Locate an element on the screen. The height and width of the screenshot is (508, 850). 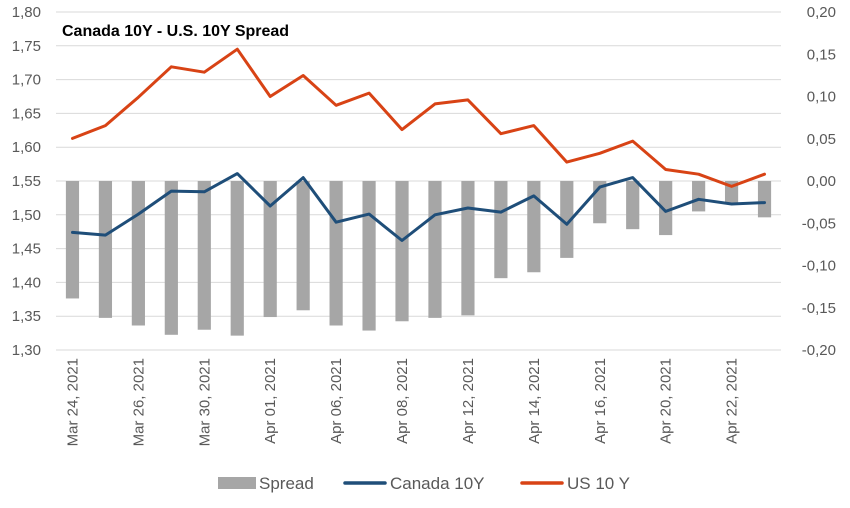
x-axis-tick-label: Apr 20, 2021 is located at coordinates (666, 401).